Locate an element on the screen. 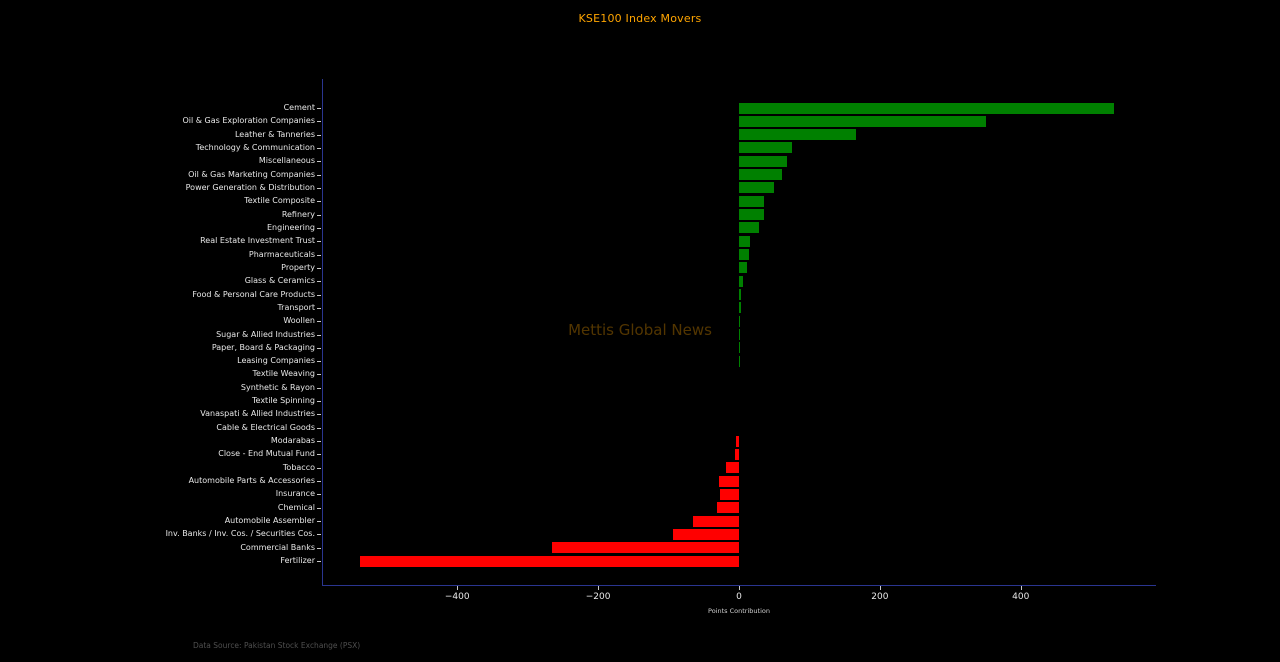 This screenshot has width=1280, height=662. y-tick-label: Commercial Banks is located at coordinates (277, 547).